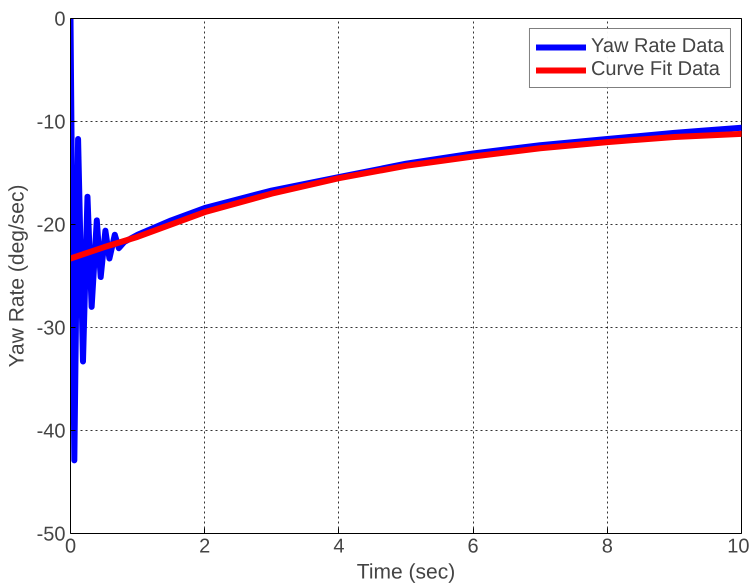  Describe the element at coordinates (406, 572) in the screenshot. I see `x-axis-title: Time (sec)` at that location.